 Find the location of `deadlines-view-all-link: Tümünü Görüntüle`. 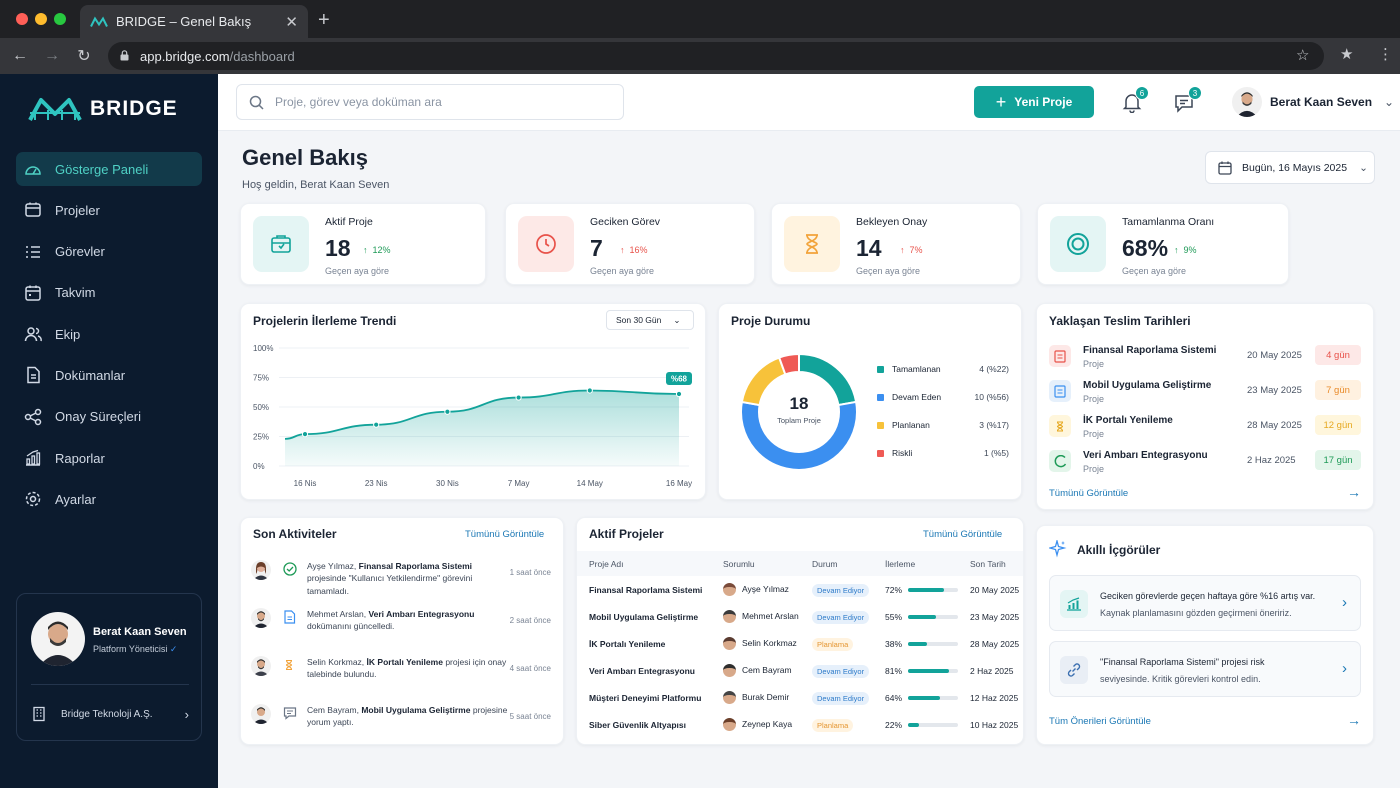

deadlines-view-all-link: Tümünü Görüntüle is located at coordinates (1089, 493).